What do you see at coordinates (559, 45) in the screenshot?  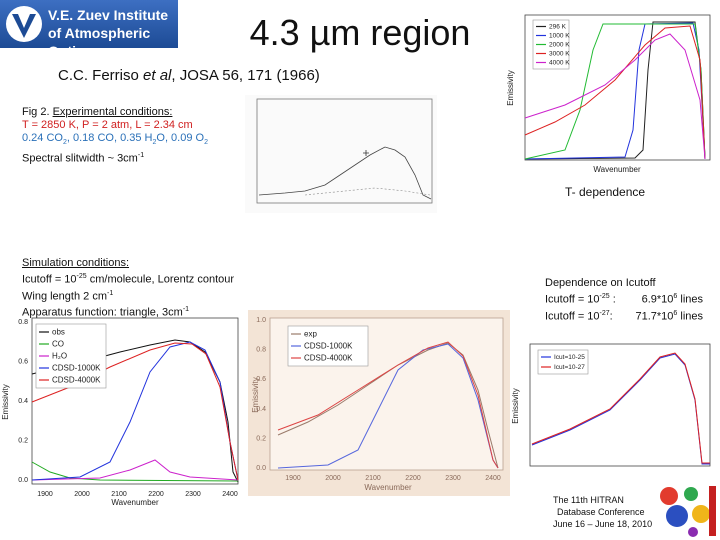 I see `legend-label: 2000 K` at bounding box center [559, 45].